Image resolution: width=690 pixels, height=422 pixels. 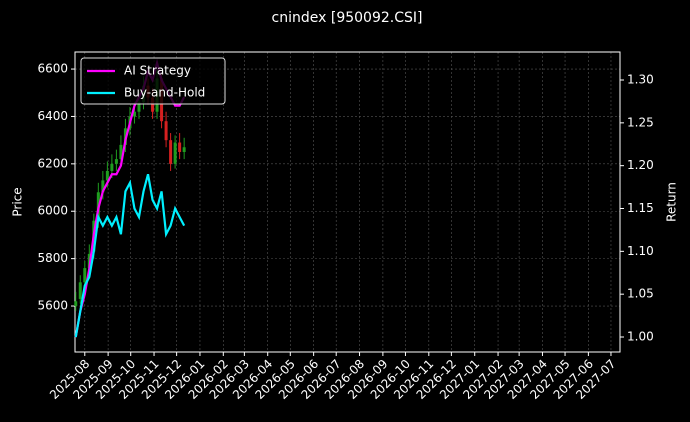 I want to click on legend-label: AI Strategy, so click(x=157, y=71).